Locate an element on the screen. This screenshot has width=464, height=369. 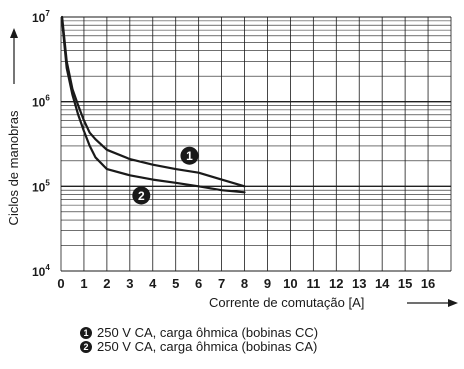
x-tick-label: 3 is located at coordinates (129, 283).